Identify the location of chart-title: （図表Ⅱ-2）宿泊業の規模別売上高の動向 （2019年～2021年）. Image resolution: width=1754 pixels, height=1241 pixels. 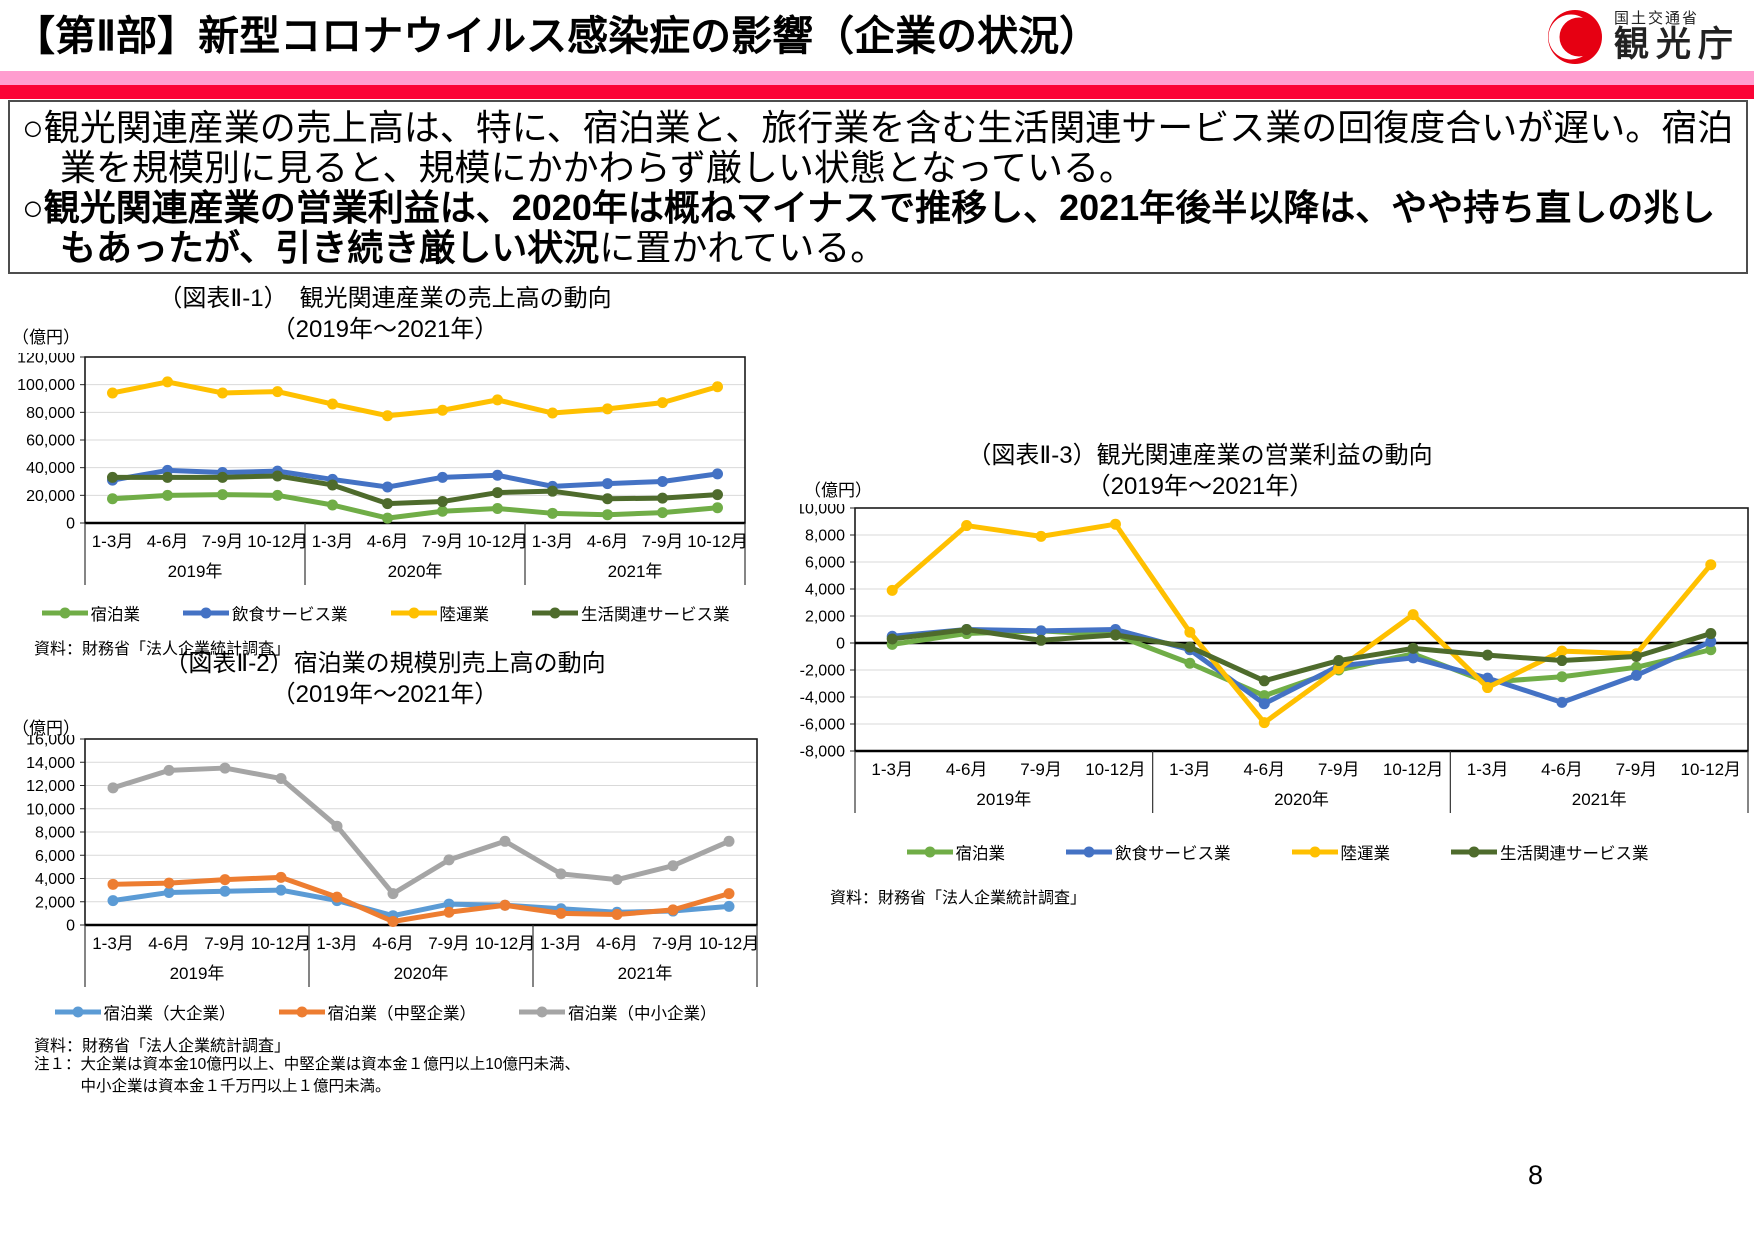
(385, 679).